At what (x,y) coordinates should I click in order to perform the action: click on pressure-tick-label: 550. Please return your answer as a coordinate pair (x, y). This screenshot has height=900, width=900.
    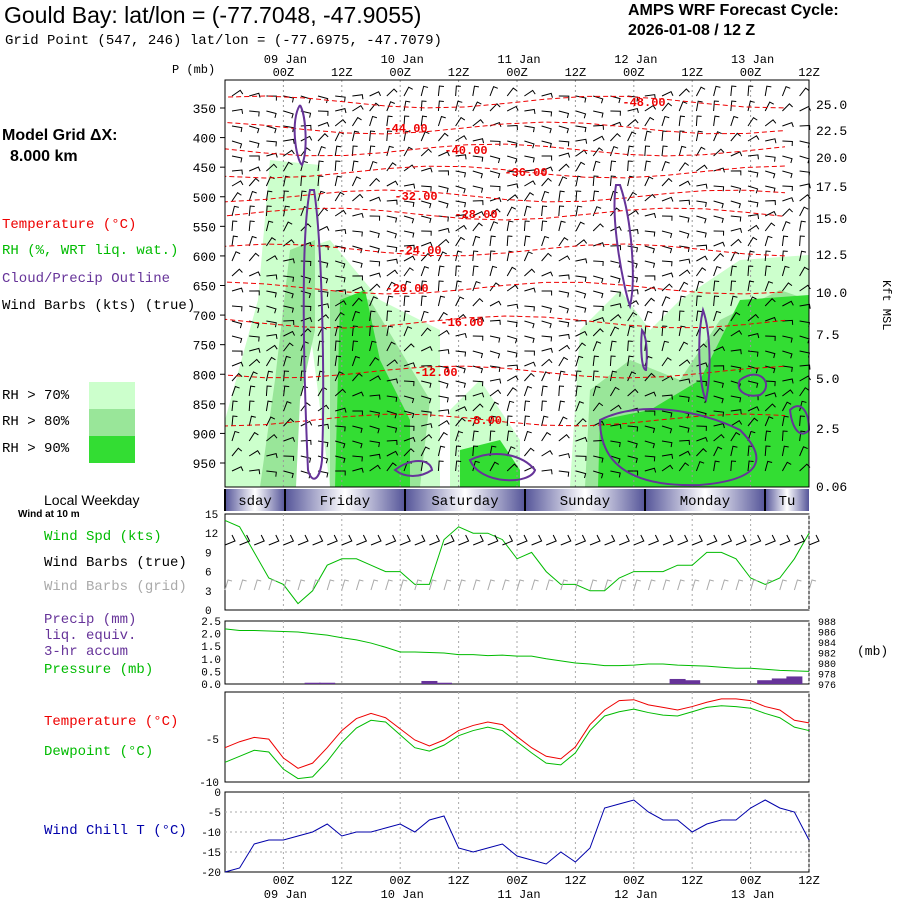
    Looking at the image, I should click on (204, 227).